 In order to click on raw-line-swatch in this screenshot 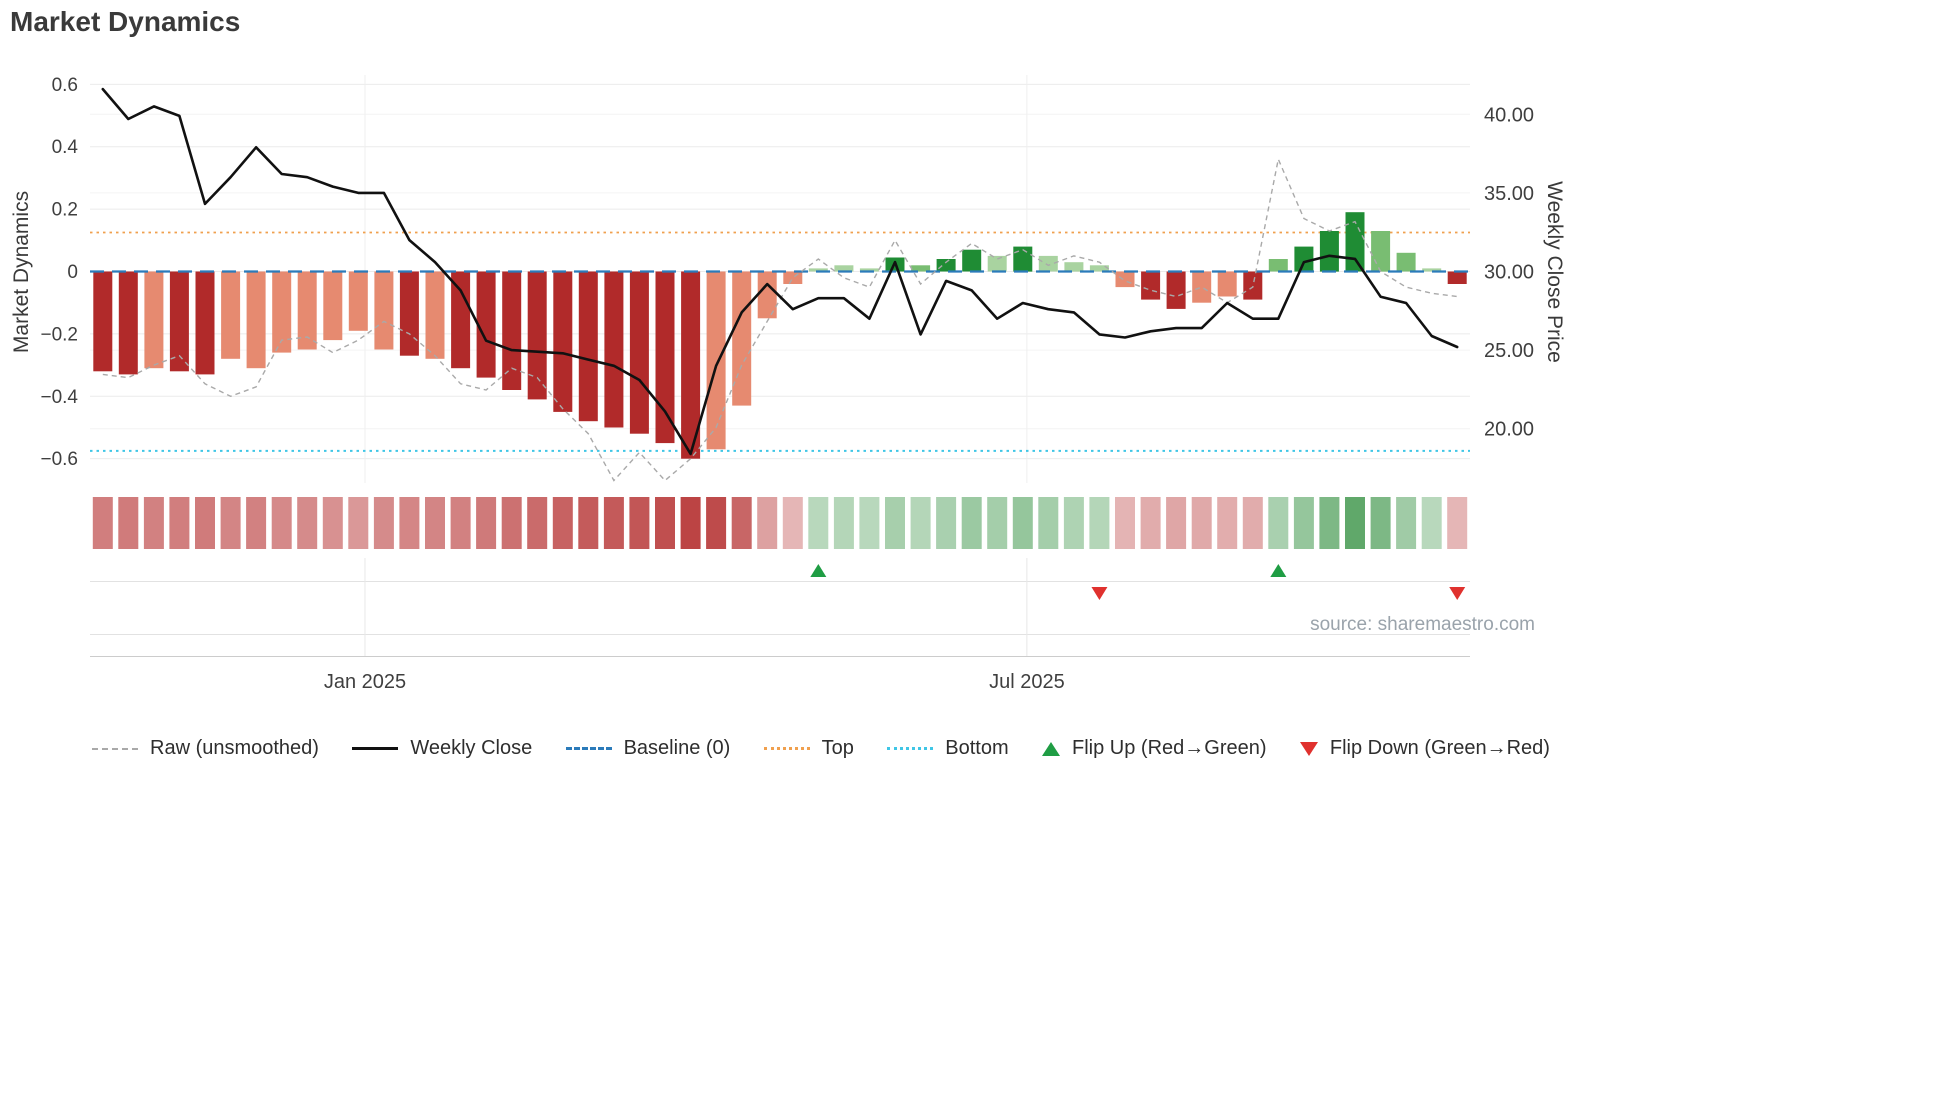, I will do `click(115, 748)`.